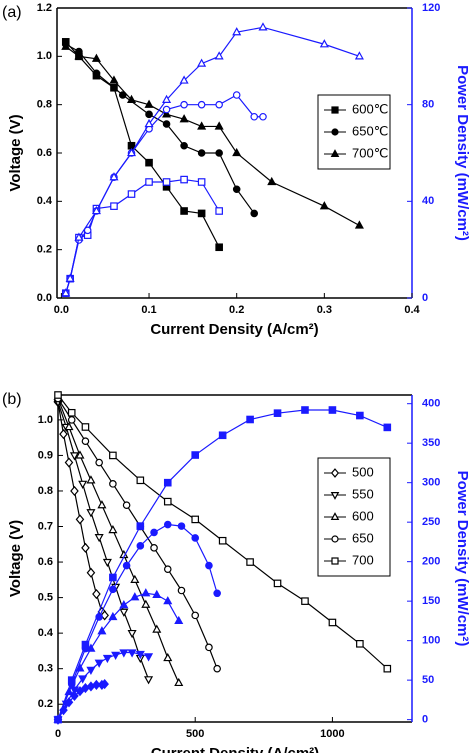  I want to click on y2-tick-label: 40, so click(428, 201).